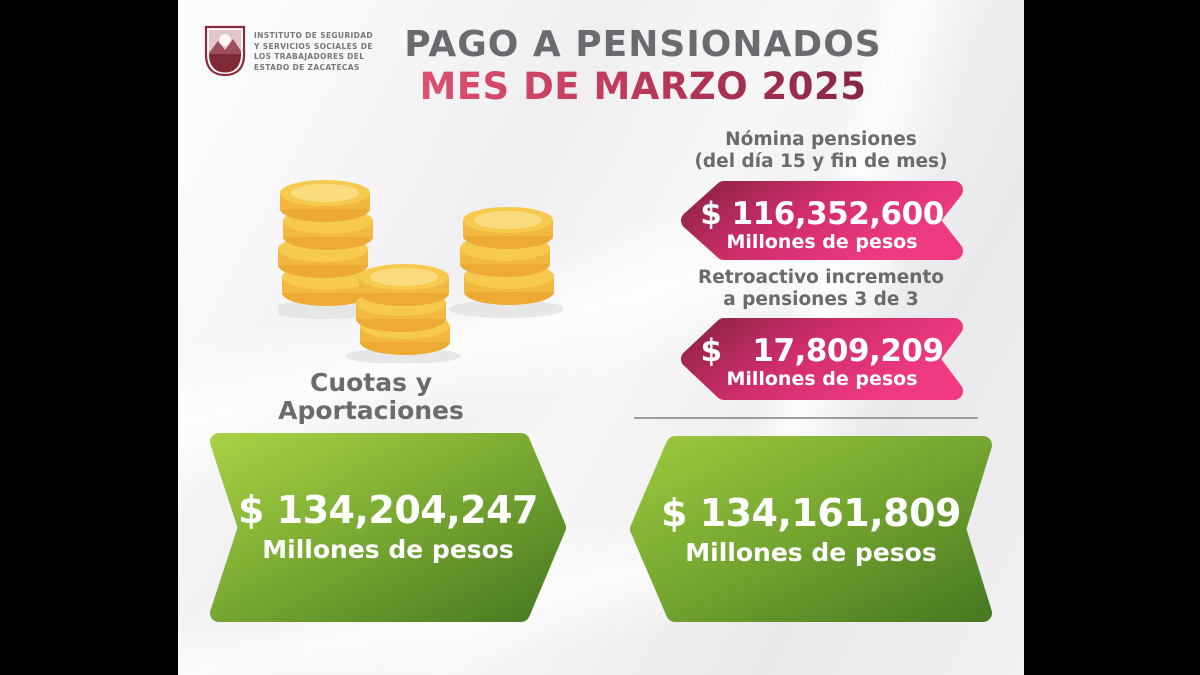  What do you see at coordinates (821, 139) in the screenshot?
I see `nomina-label-line1: Nómina pensiones` at bounding box center [821, 139].